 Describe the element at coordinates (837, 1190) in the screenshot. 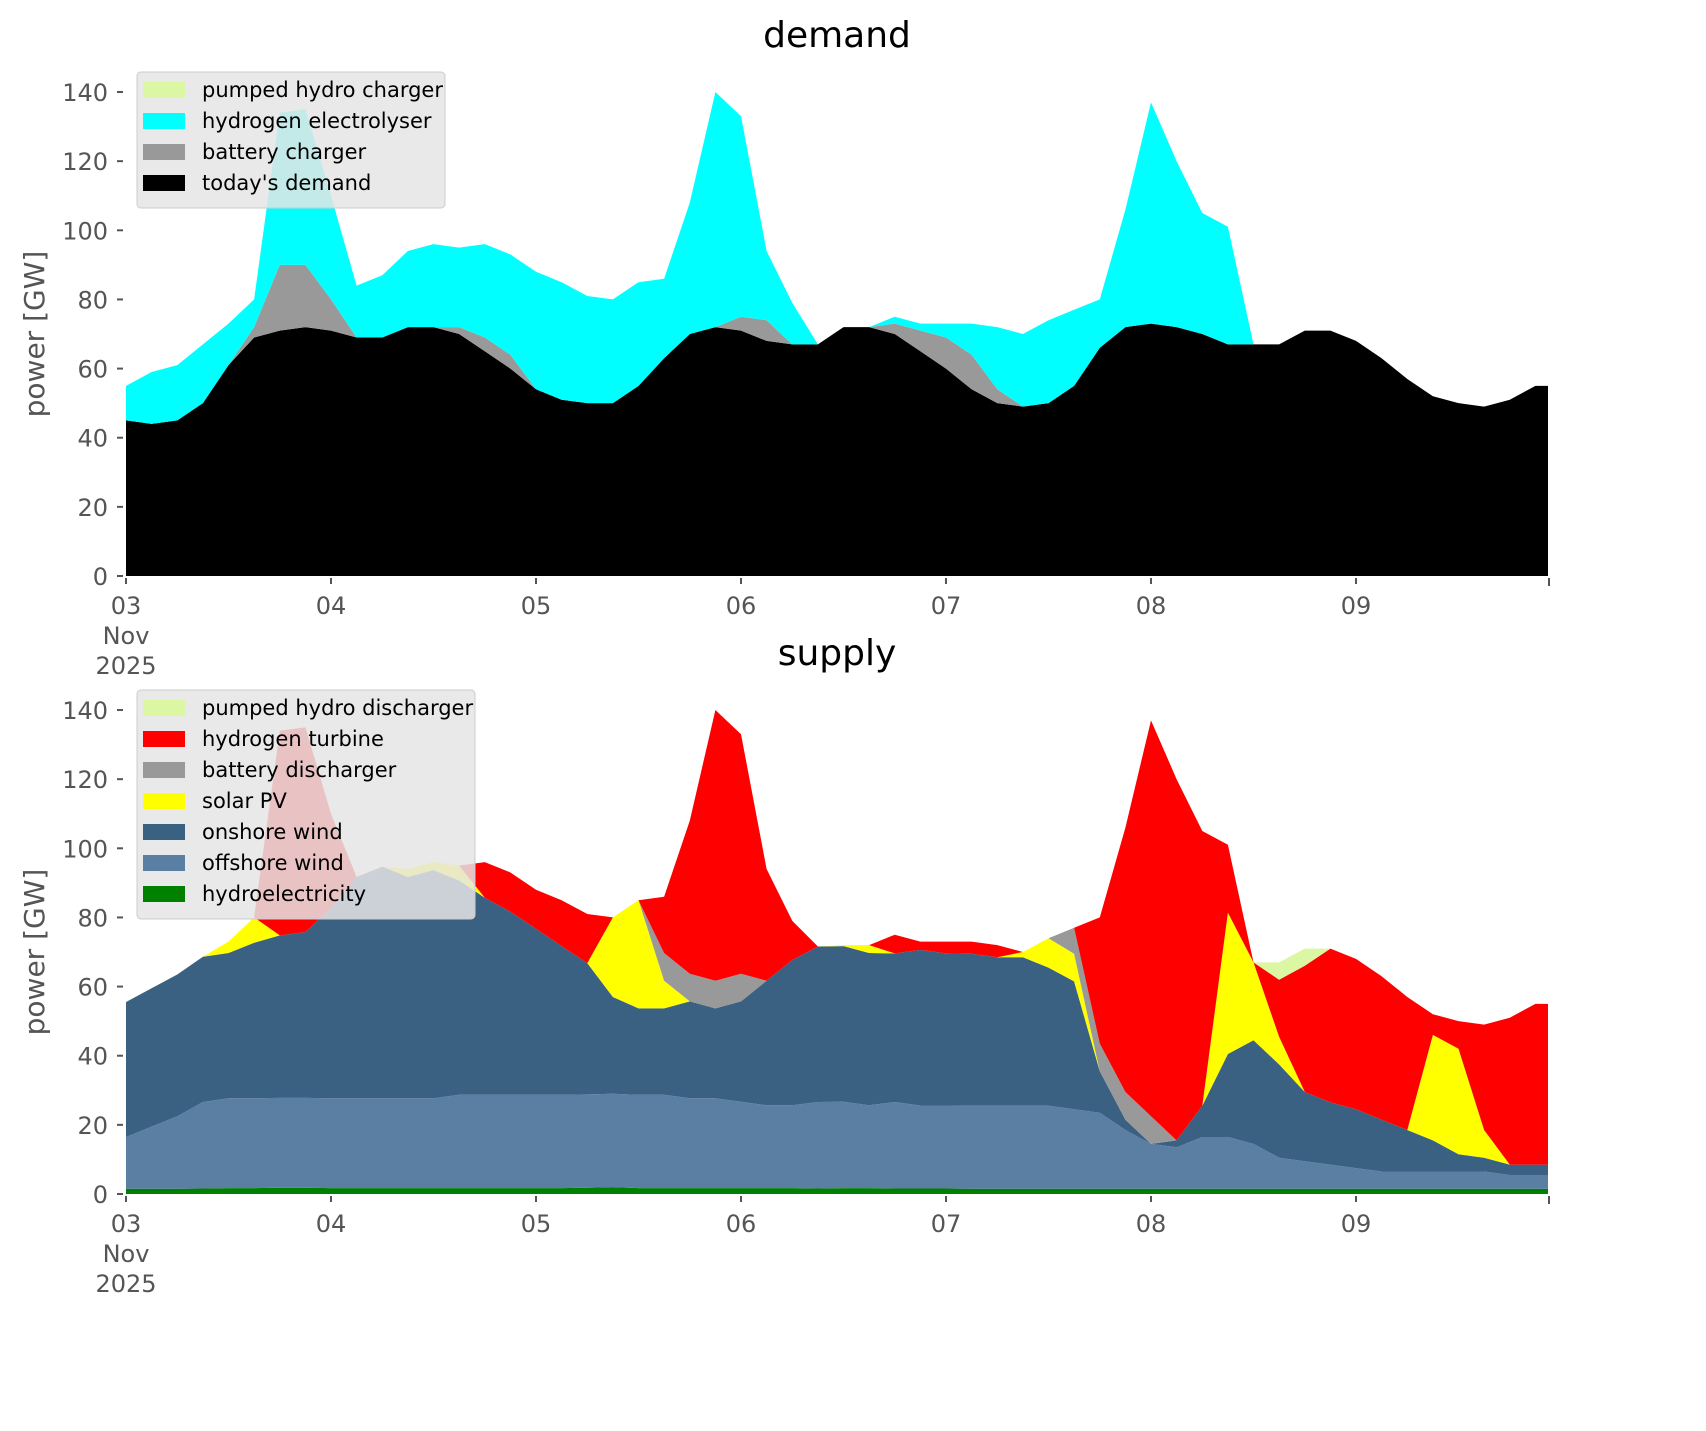

I see `supply-area-hydroelectricity` at that location.